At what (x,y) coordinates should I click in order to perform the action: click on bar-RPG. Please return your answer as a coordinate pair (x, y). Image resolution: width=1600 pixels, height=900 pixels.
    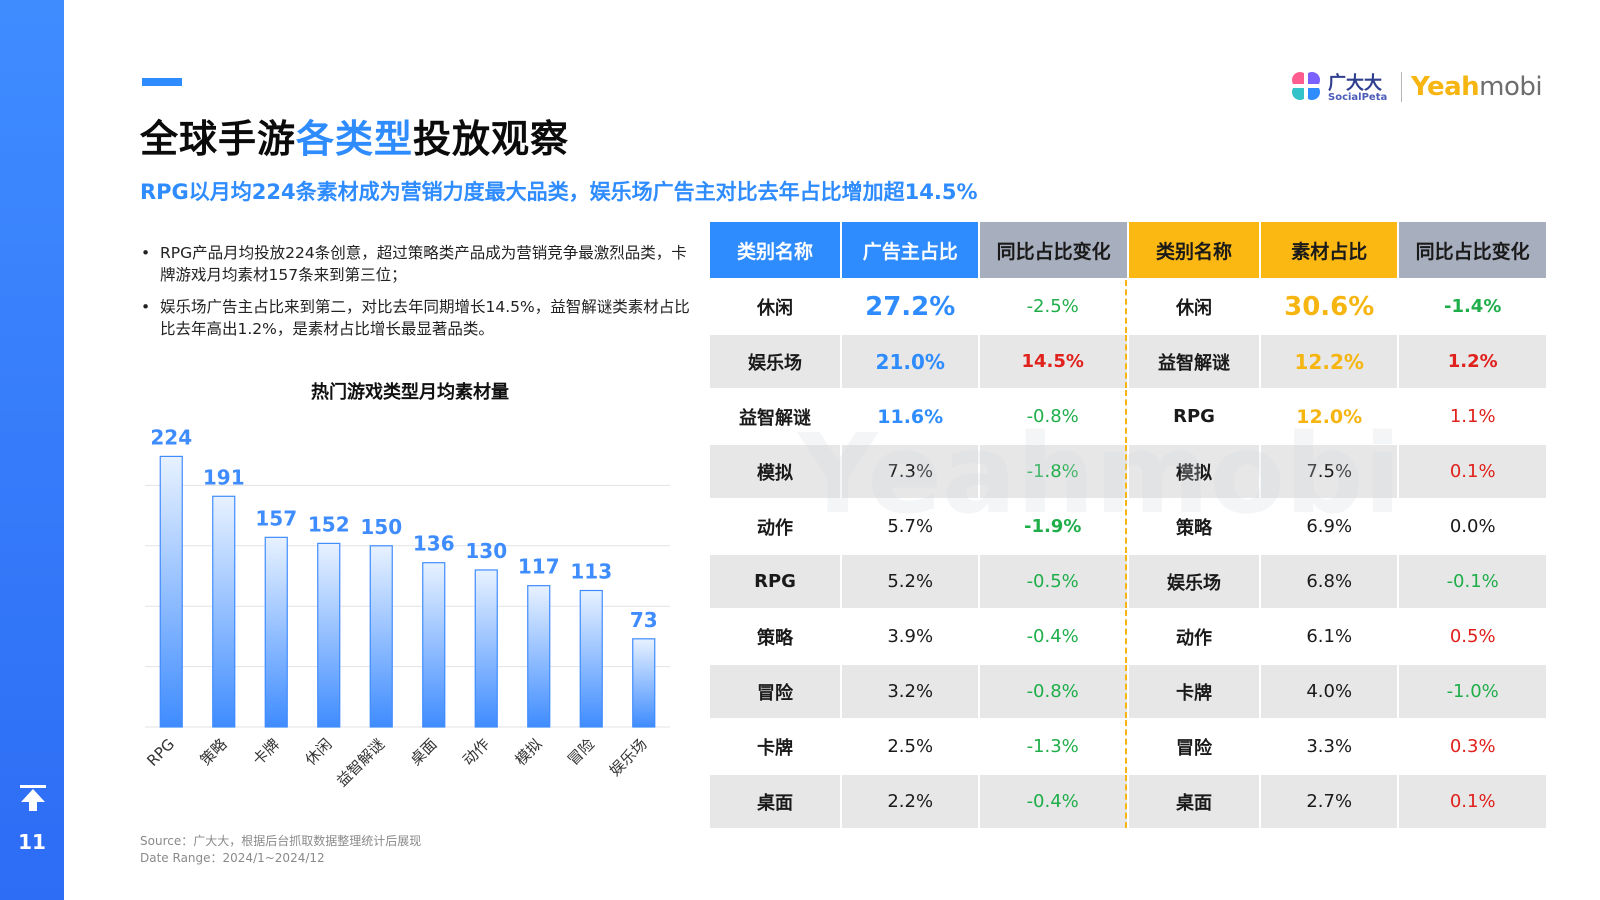
    Looking at the image, I should click on (171, 591).